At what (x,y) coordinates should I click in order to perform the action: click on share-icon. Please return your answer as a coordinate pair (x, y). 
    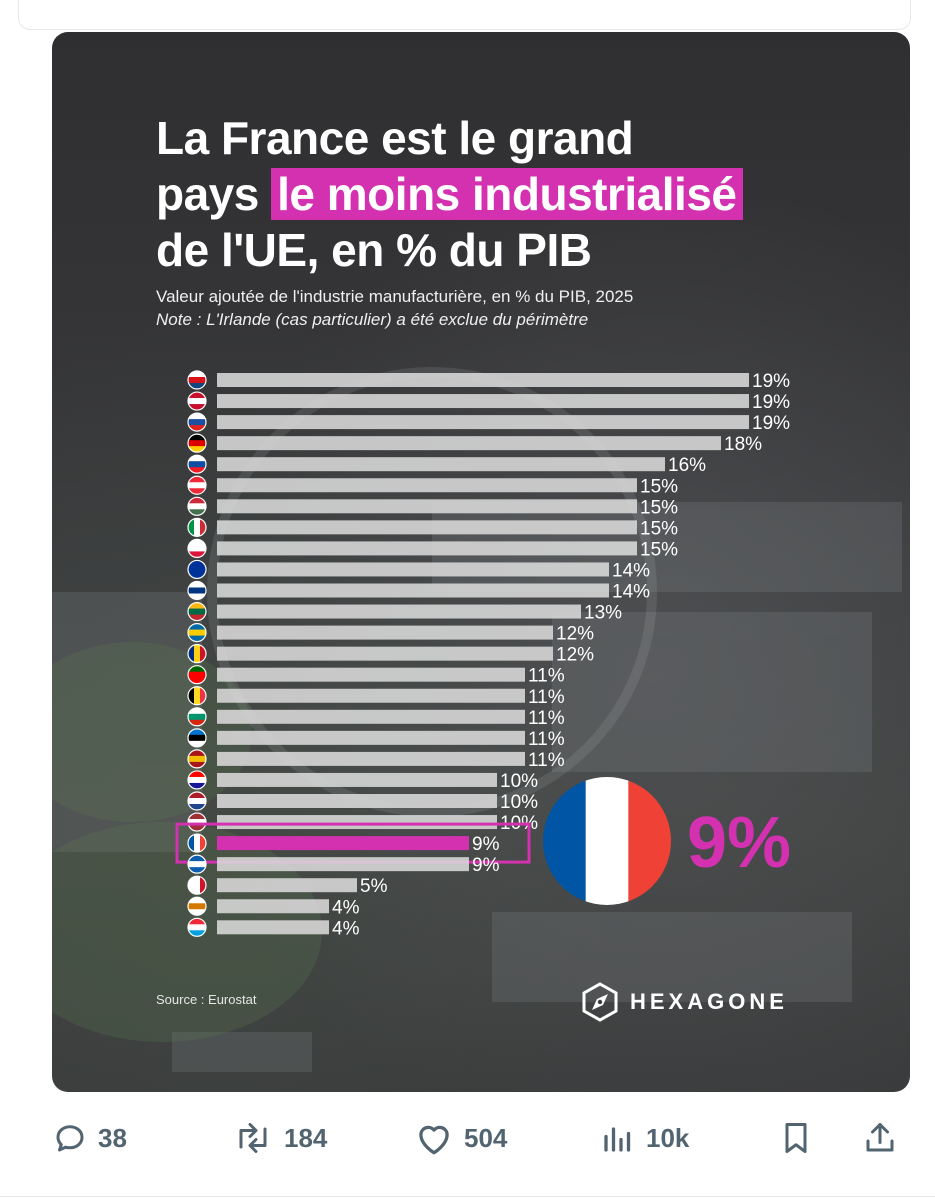
    Looking at the image, I should click on (880, 1137).